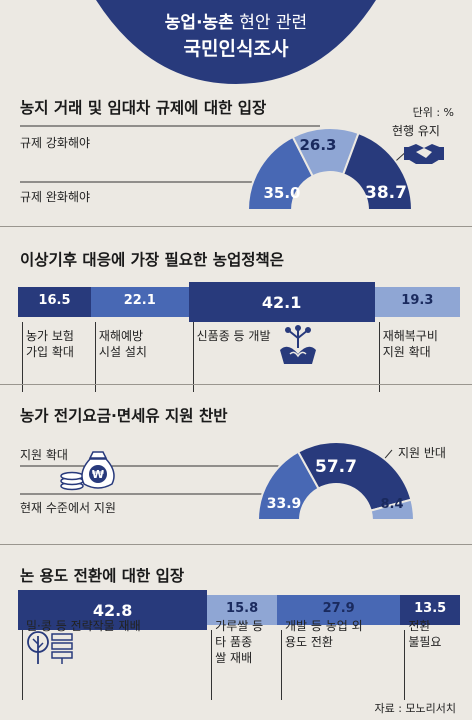 The height and width of the screenshot is (720, 472). I want to click on header-title-light: 현안 관련, so click(270, 23).